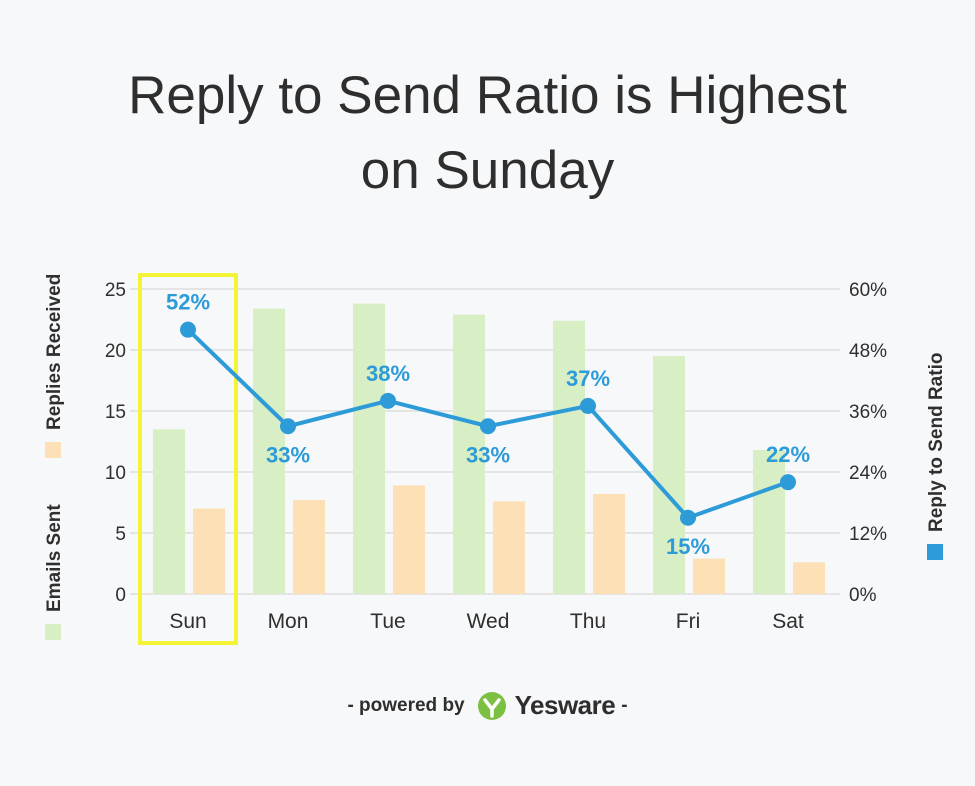 This screenshot has width=975, height=786. I want to click on footer: - powered by Yesware -, so click(487, 705).